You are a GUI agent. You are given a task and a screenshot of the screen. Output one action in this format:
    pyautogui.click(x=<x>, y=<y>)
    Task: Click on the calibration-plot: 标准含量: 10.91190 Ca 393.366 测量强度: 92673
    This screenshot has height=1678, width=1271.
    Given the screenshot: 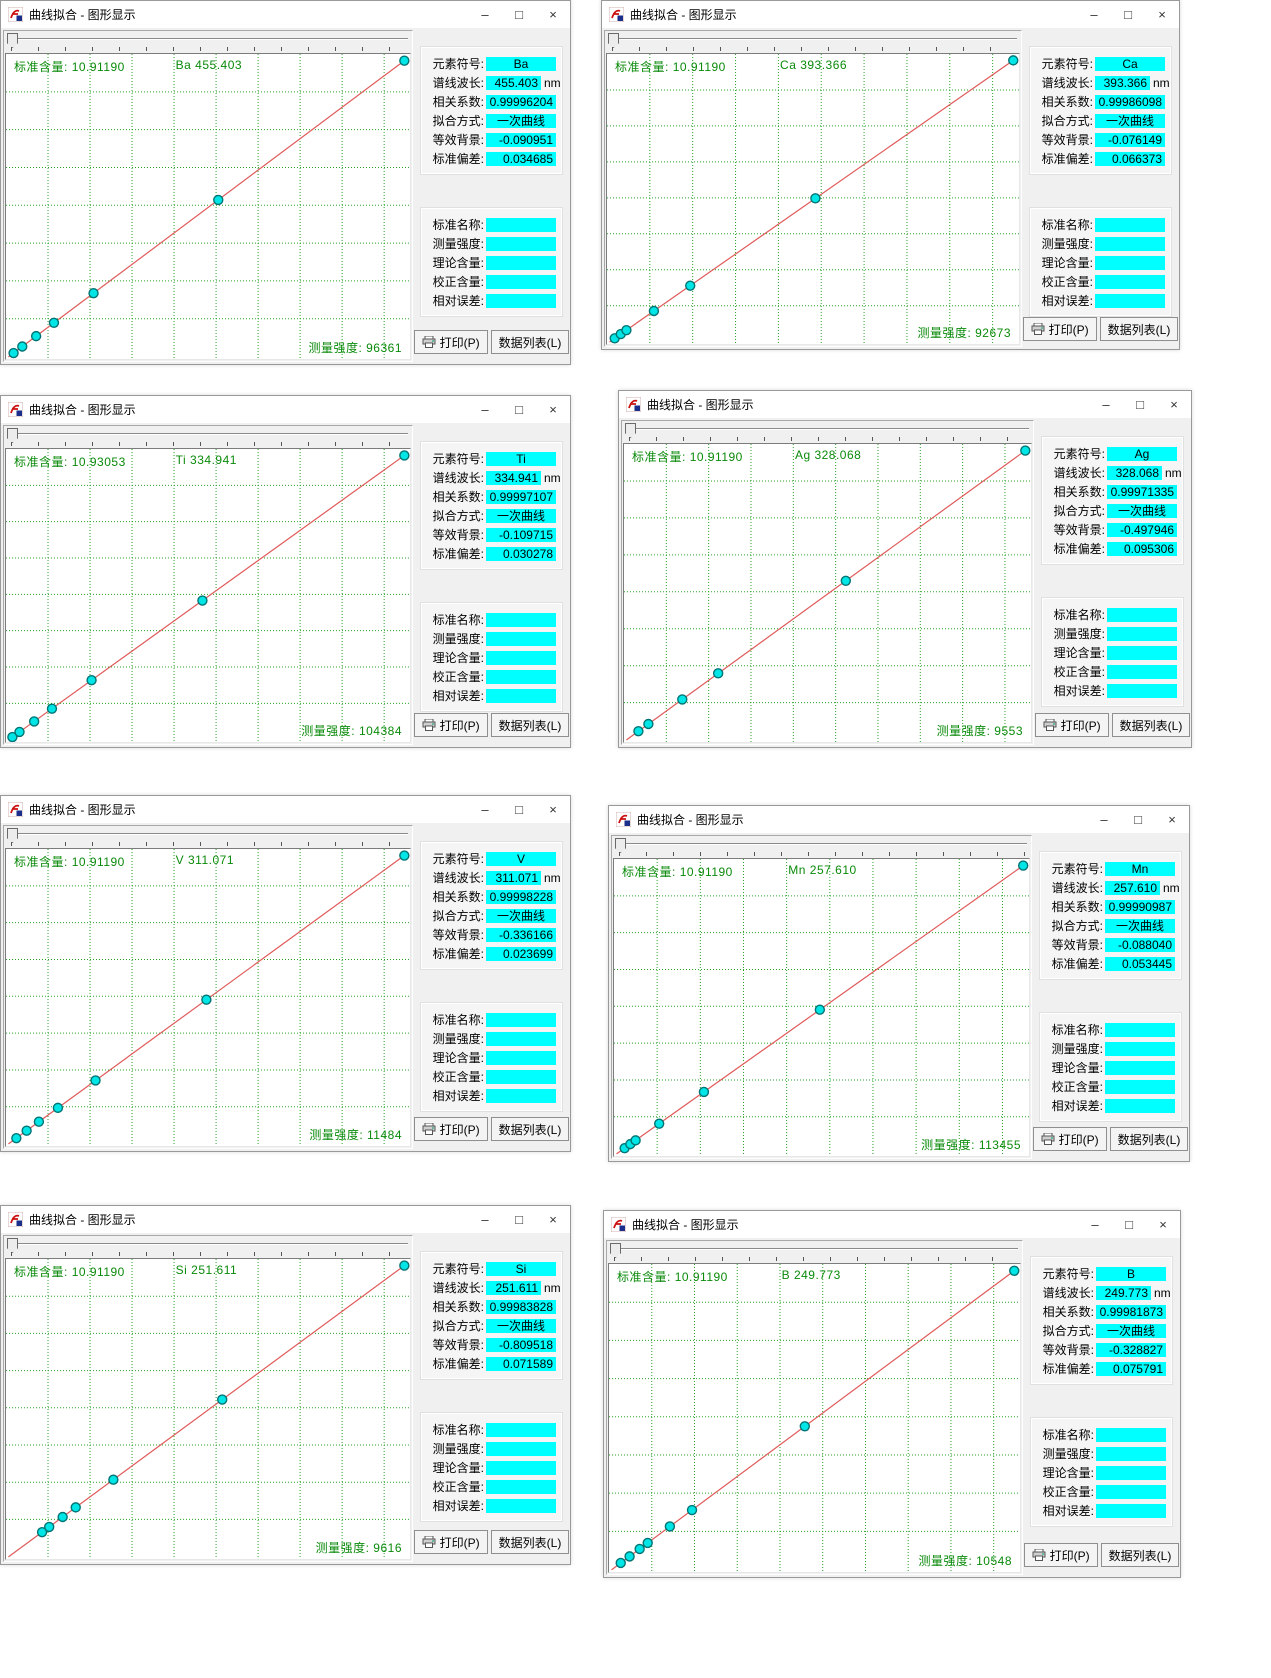 What is the action you would take?
    pyautogui.click(x=813, y=199)
    